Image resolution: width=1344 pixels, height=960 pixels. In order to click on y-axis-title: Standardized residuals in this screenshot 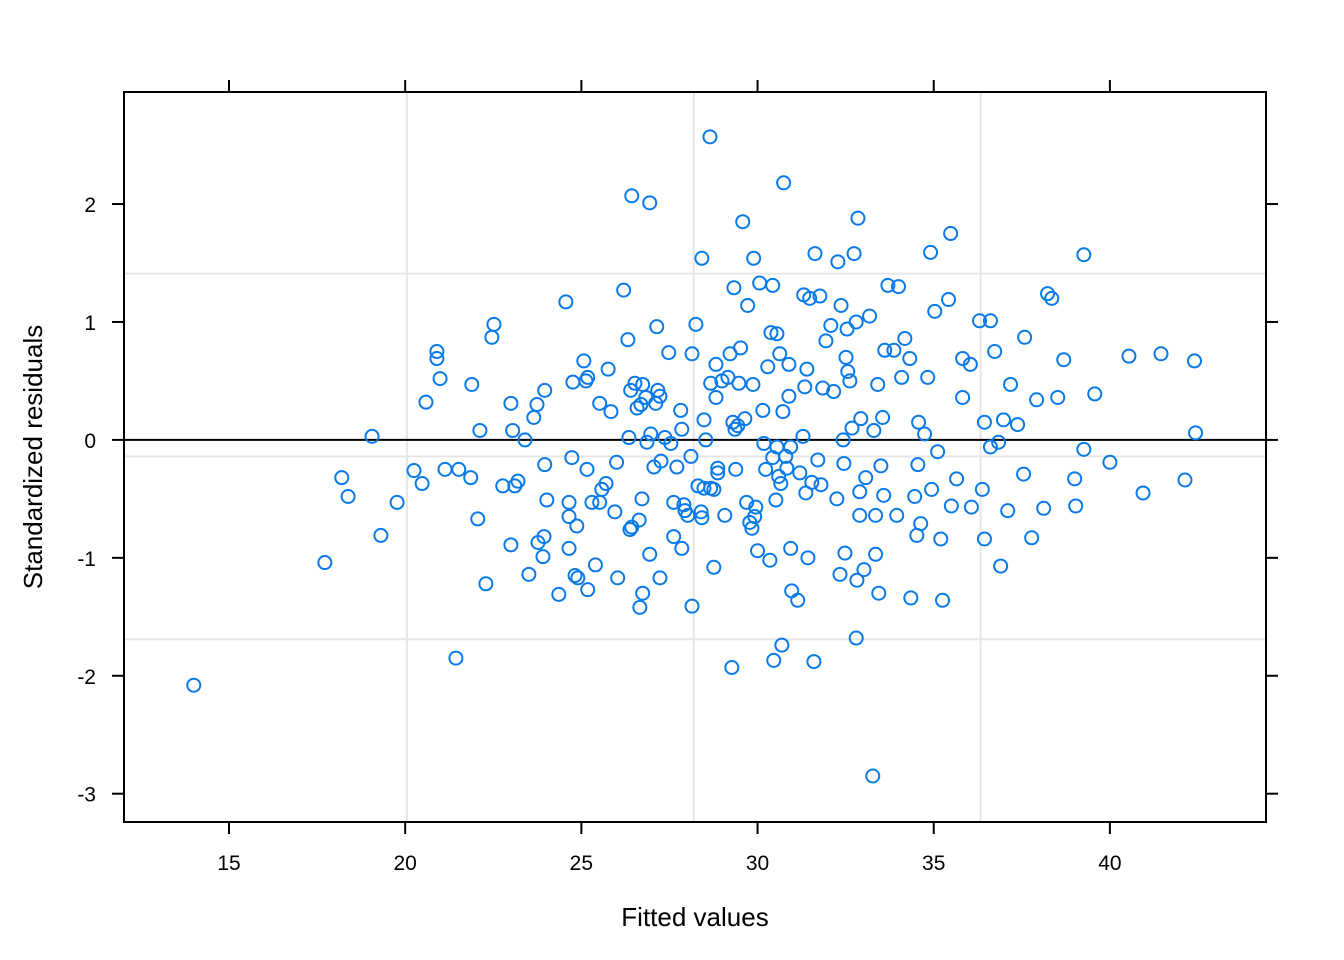, I will do `click(33, 457)`.